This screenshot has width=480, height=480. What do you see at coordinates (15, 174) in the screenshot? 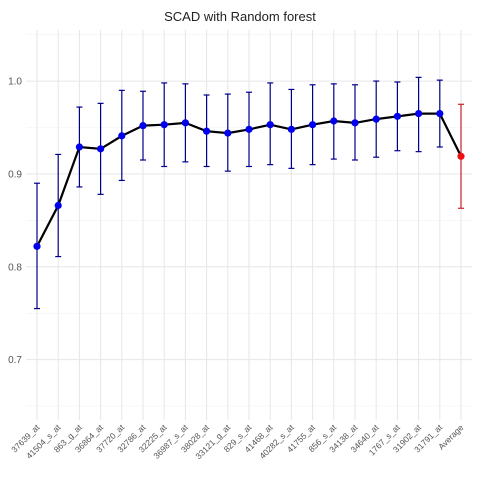
I see `y-tick-label: 0.9` at bounding box center [15, 174].